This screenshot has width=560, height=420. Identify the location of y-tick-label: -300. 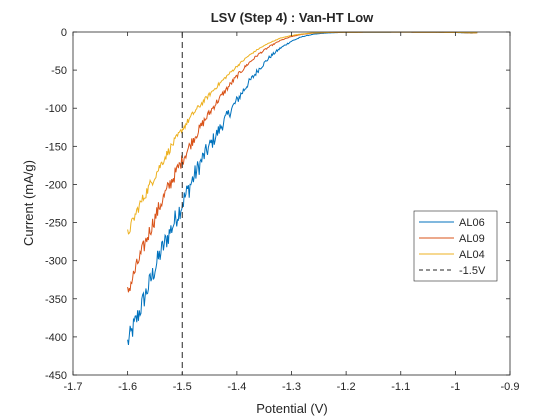
(56, 262).